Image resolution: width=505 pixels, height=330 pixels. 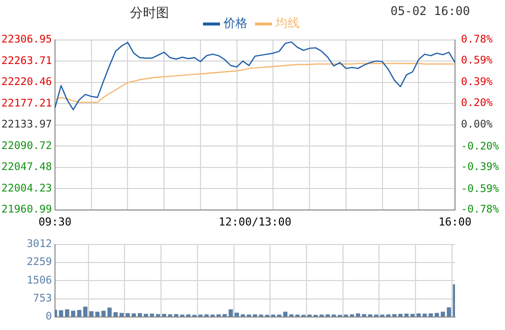 I want to click on y-tick-label: 22263.71, so click(x=26, y=60).